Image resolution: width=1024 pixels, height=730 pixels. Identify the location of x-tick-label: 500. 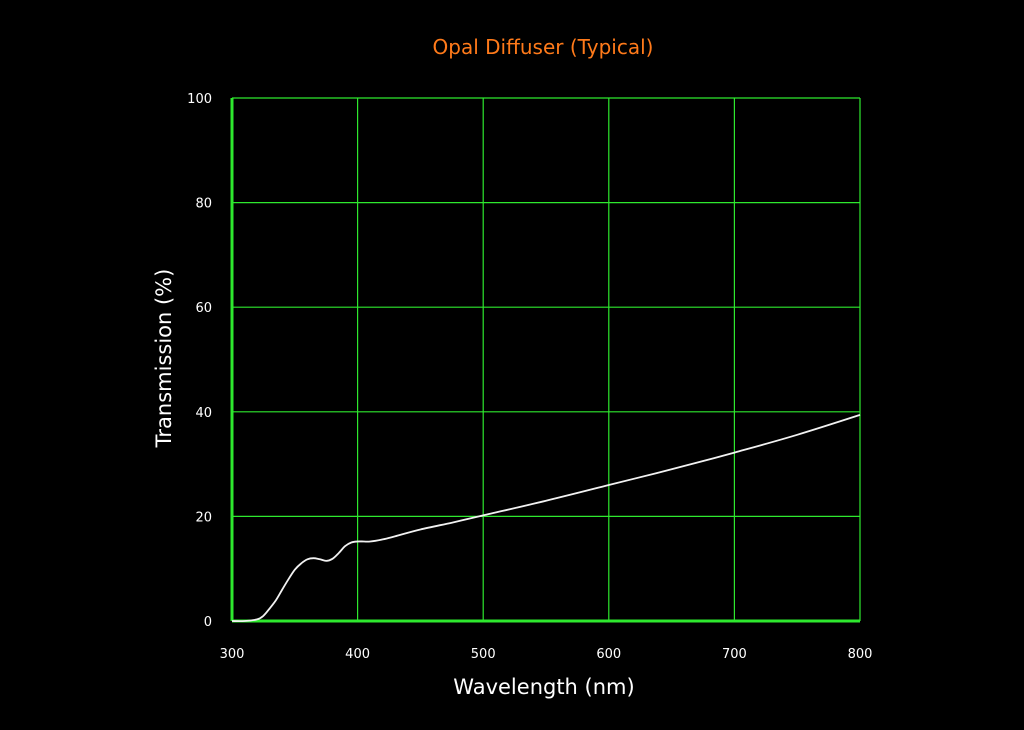
(483, 654).